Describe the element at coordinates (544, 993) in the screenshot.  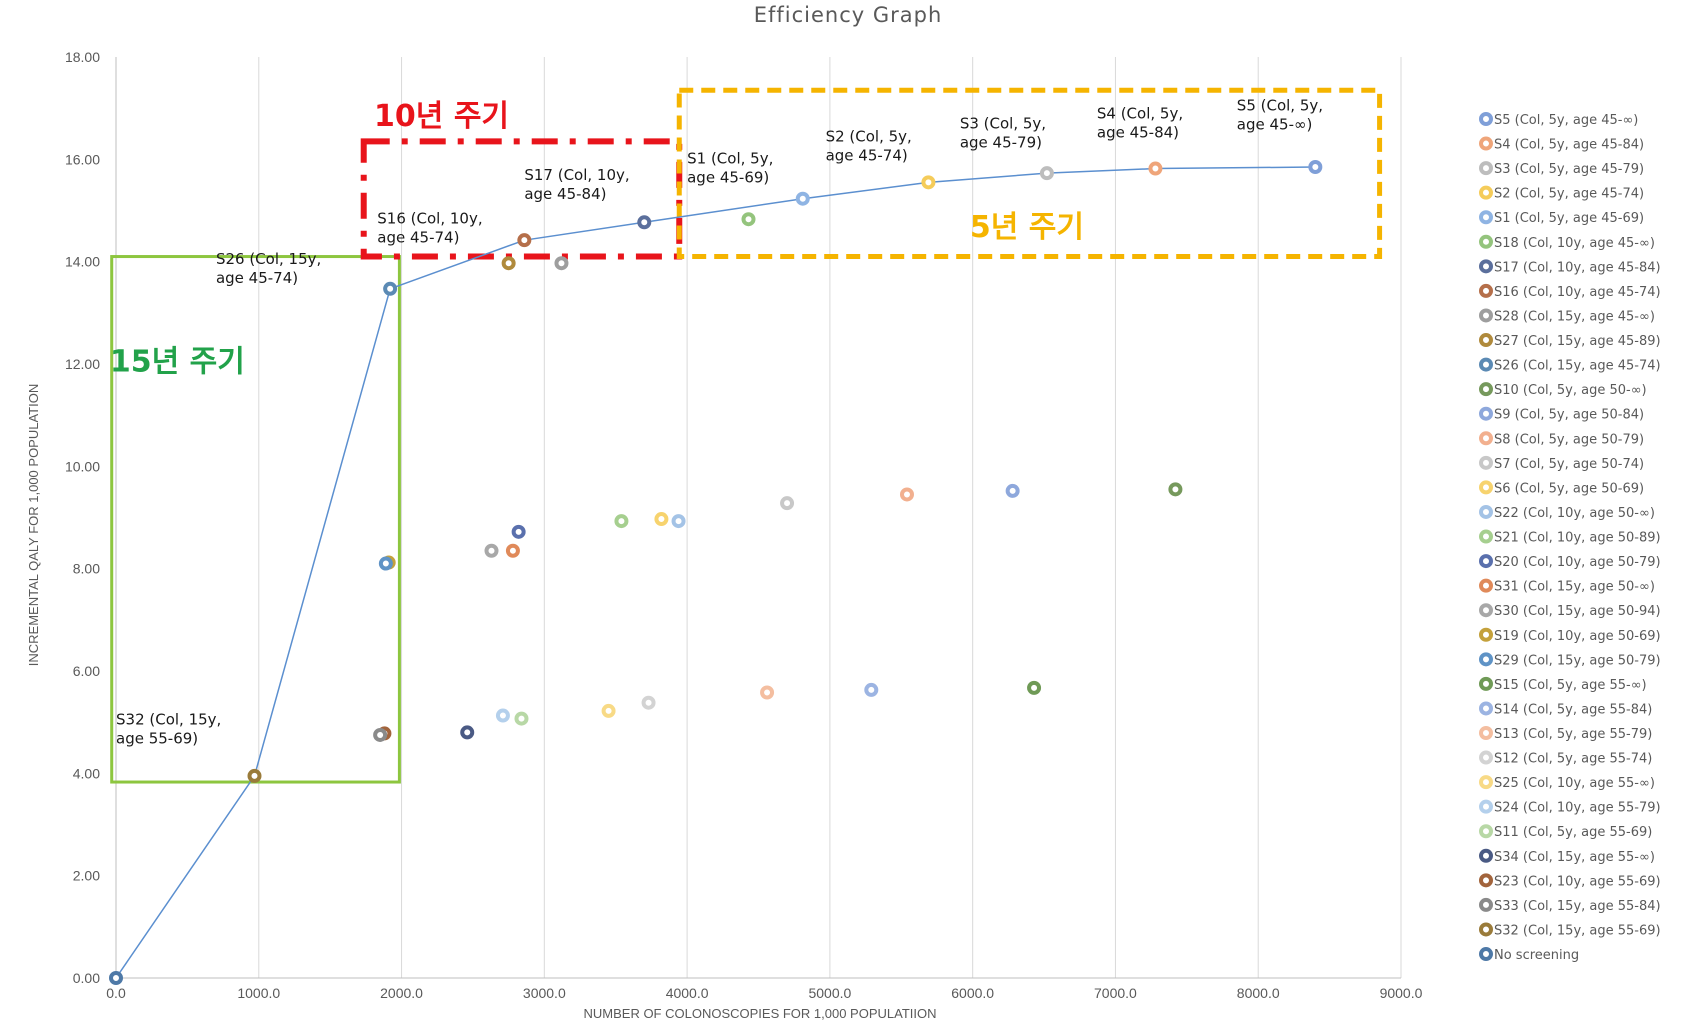
I see `x-tick-label: 3000.0` at that location.